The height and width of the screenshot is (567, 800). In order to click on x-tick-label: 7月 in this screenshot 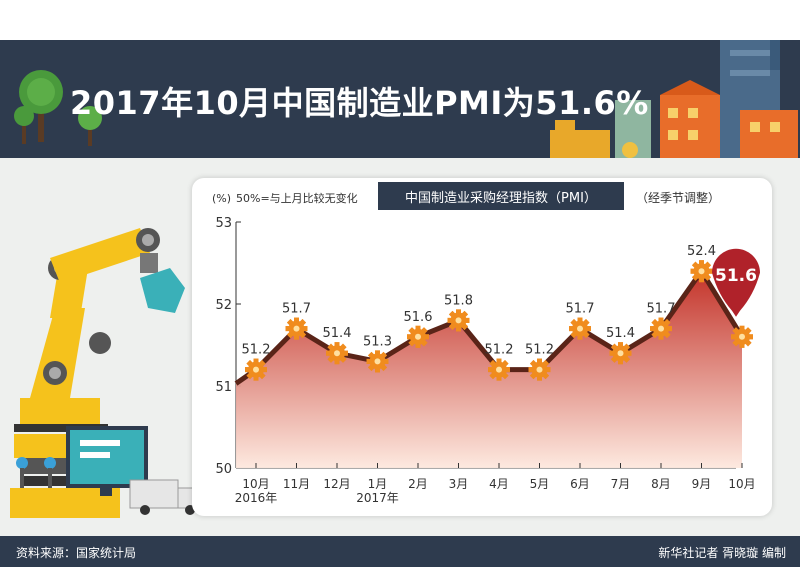, I will do `click(621, 484)`.